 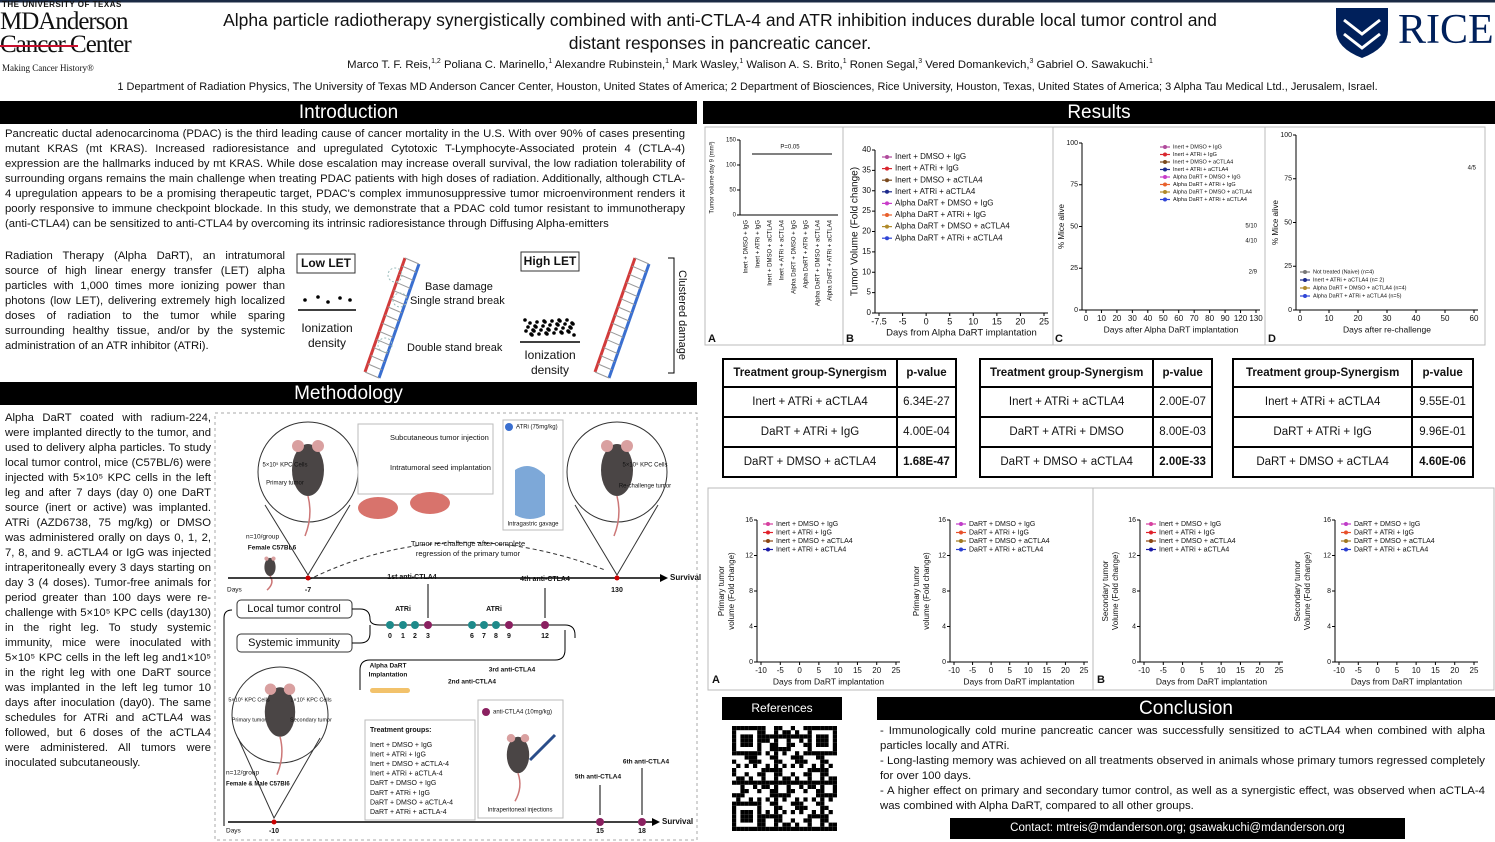 What do you see at coordinates (439, 437) in the screenshot?
I see `label: Subcutaneous tumor injection` at bounding box center [439, 437].